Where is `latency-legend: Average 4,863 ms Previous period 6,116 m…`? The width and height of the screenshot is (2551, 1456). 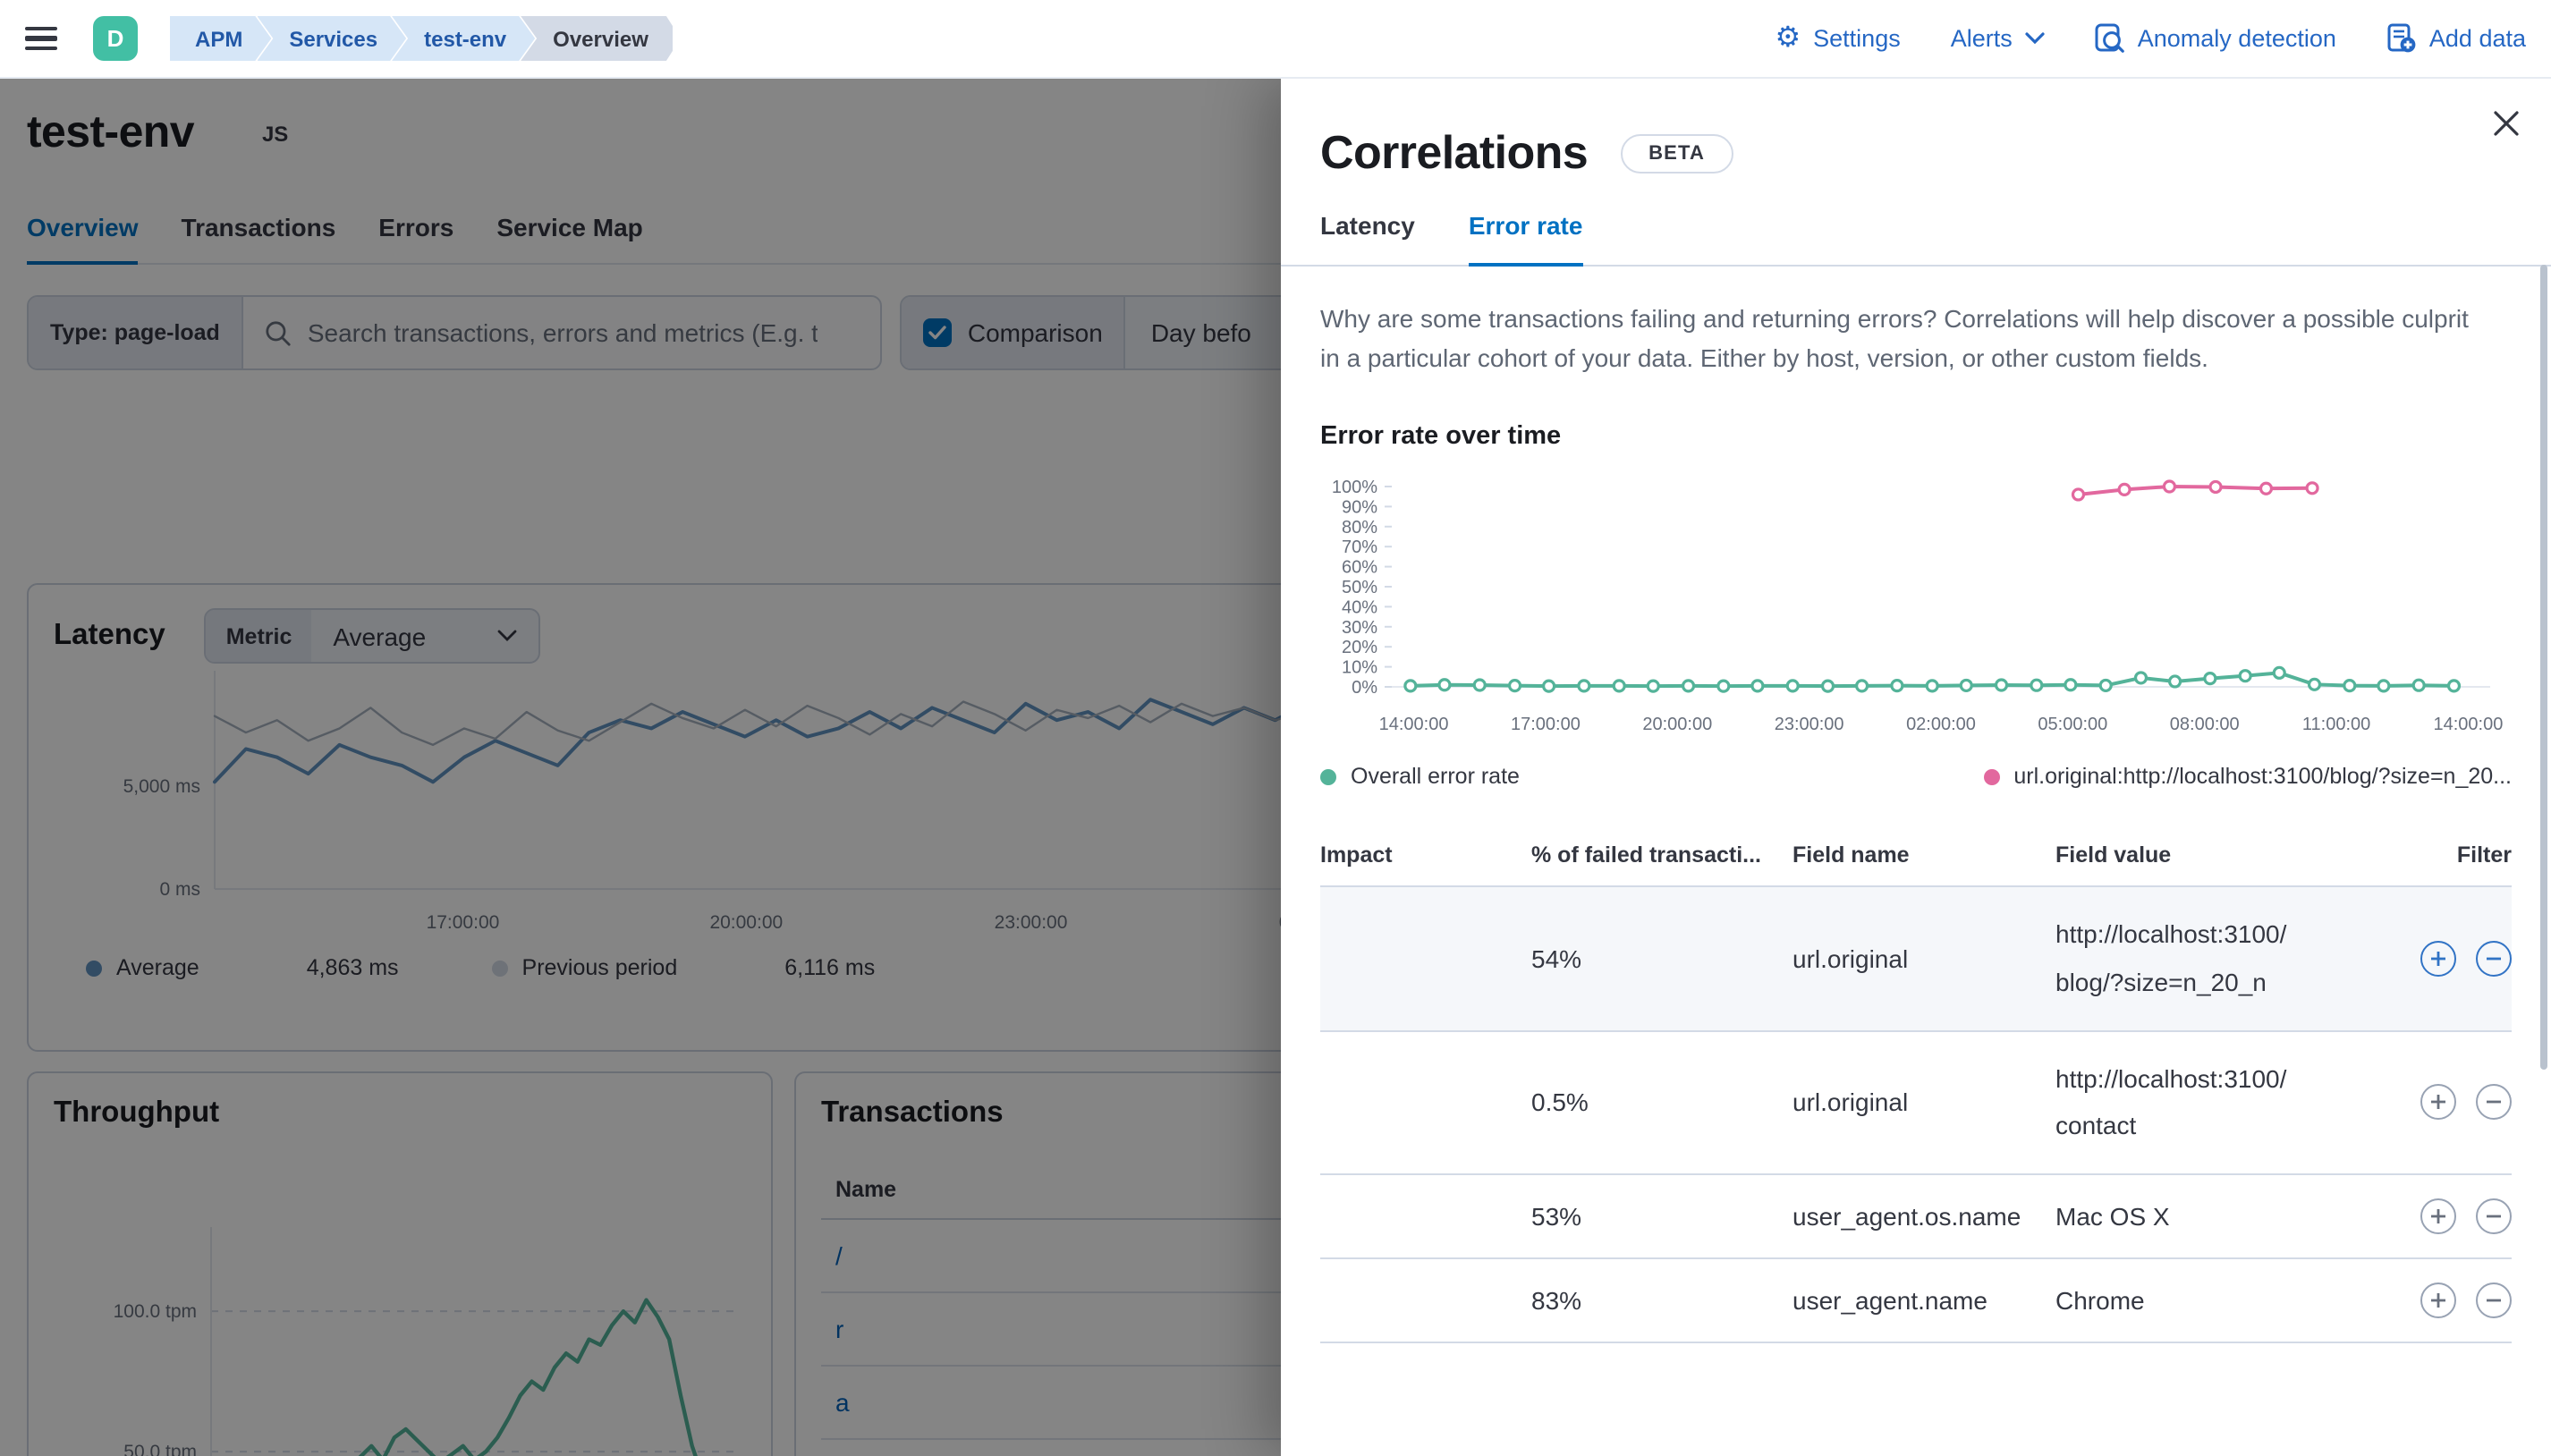 latency-legend: Average 4,863 ms Previous period 6,116 m… is located at coordinates (748, 967).